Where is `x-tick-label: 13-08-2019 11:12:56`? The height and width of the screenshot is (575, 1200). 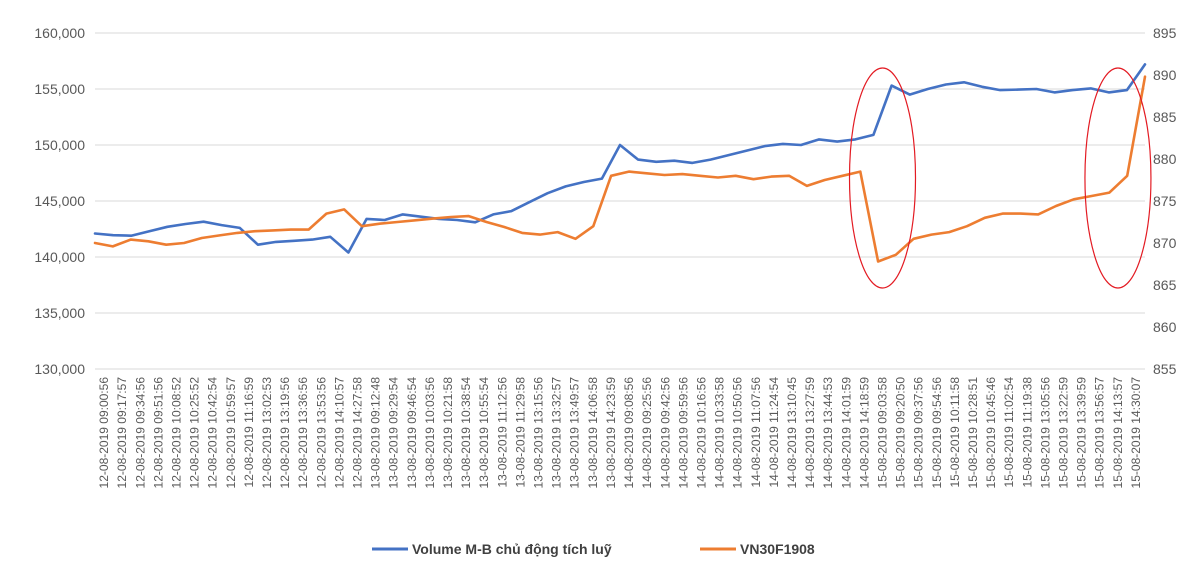 x-tick-label: 13-08-2019 11:12:56 is located at coordinates (502, 432).